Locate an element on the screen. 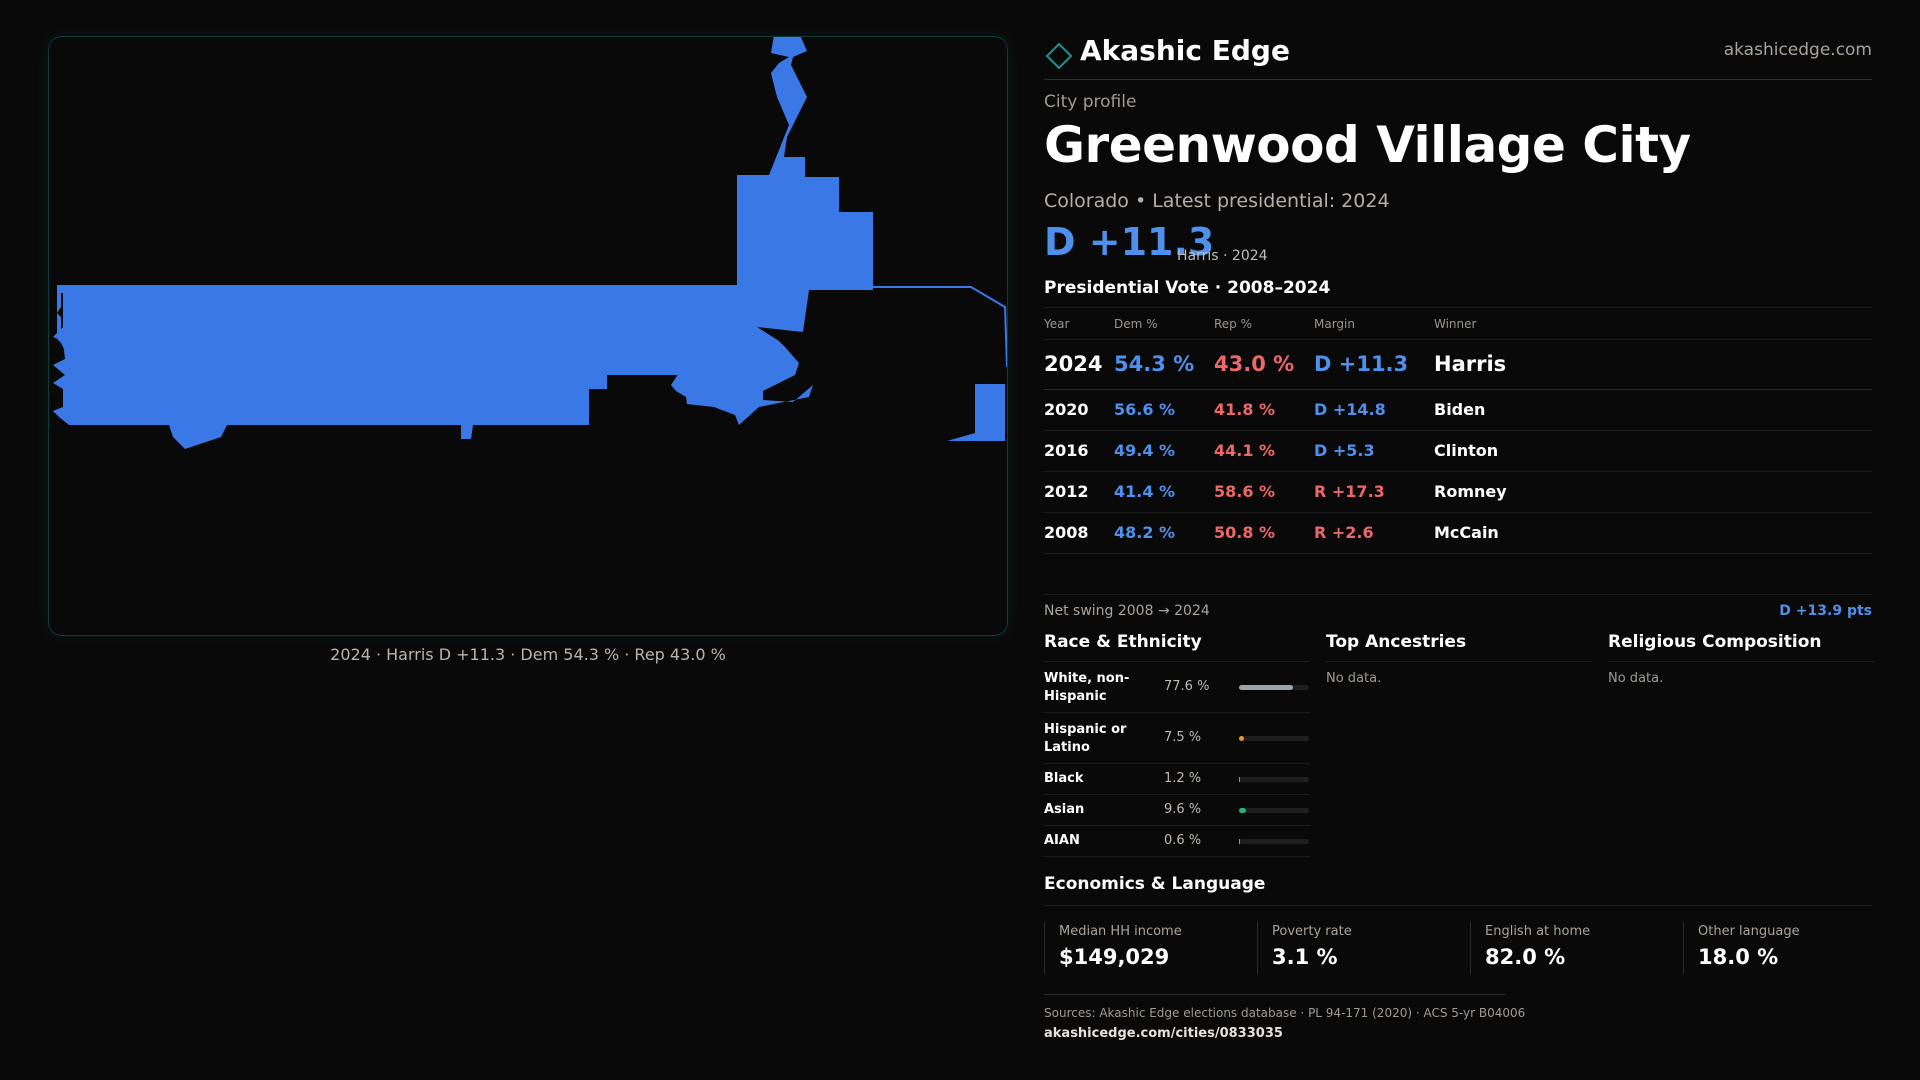 The image size is (1920, 1080). col-header-margin: Margin is located at coordinates (1334, 324).